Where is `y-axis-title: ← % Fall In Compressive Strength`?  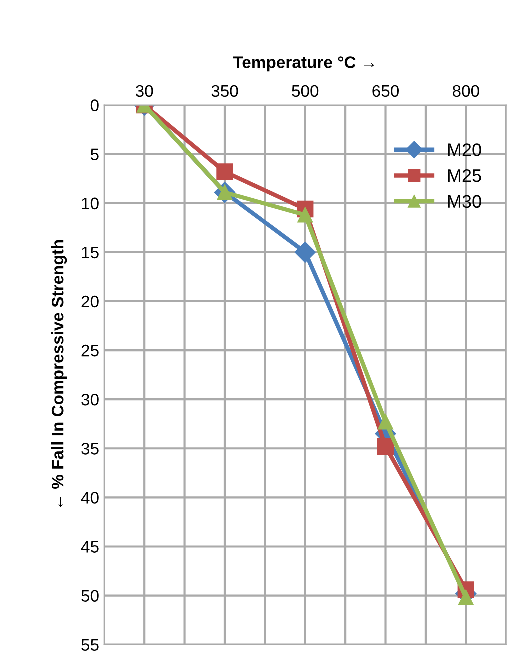
y-axis-title: ← % Fall In Compressive Strength is located at coordinates (60, 374).